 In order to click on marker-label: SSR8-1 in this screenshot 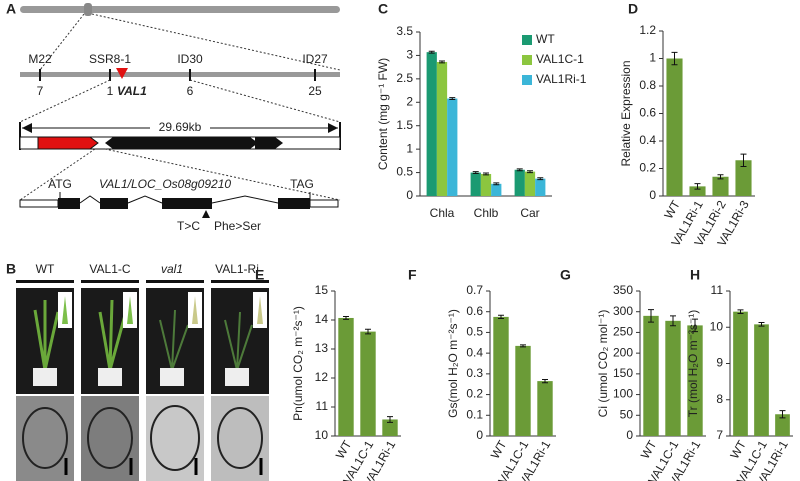, I will do `click(110, 59)`.